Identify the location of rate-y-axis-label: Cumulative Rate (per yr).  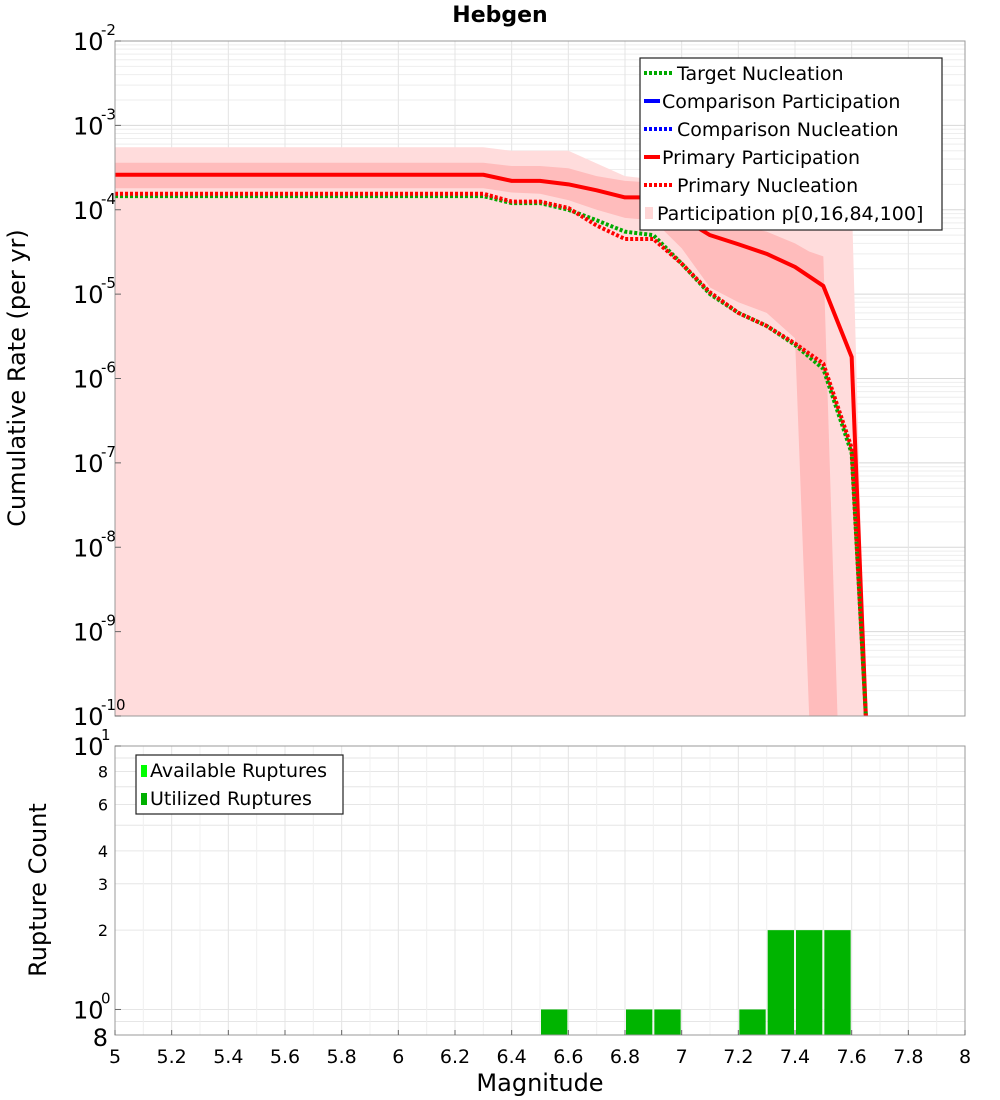
(17, 378).